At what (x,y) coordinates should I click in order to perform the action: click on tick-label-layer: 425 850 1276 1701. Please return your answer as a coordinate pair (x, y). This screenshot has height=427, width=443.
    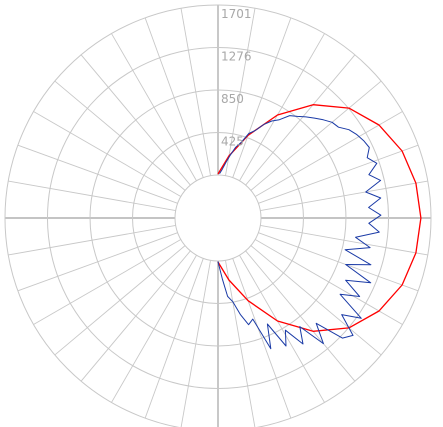
    Looking at the image, I should click on (236, 78).